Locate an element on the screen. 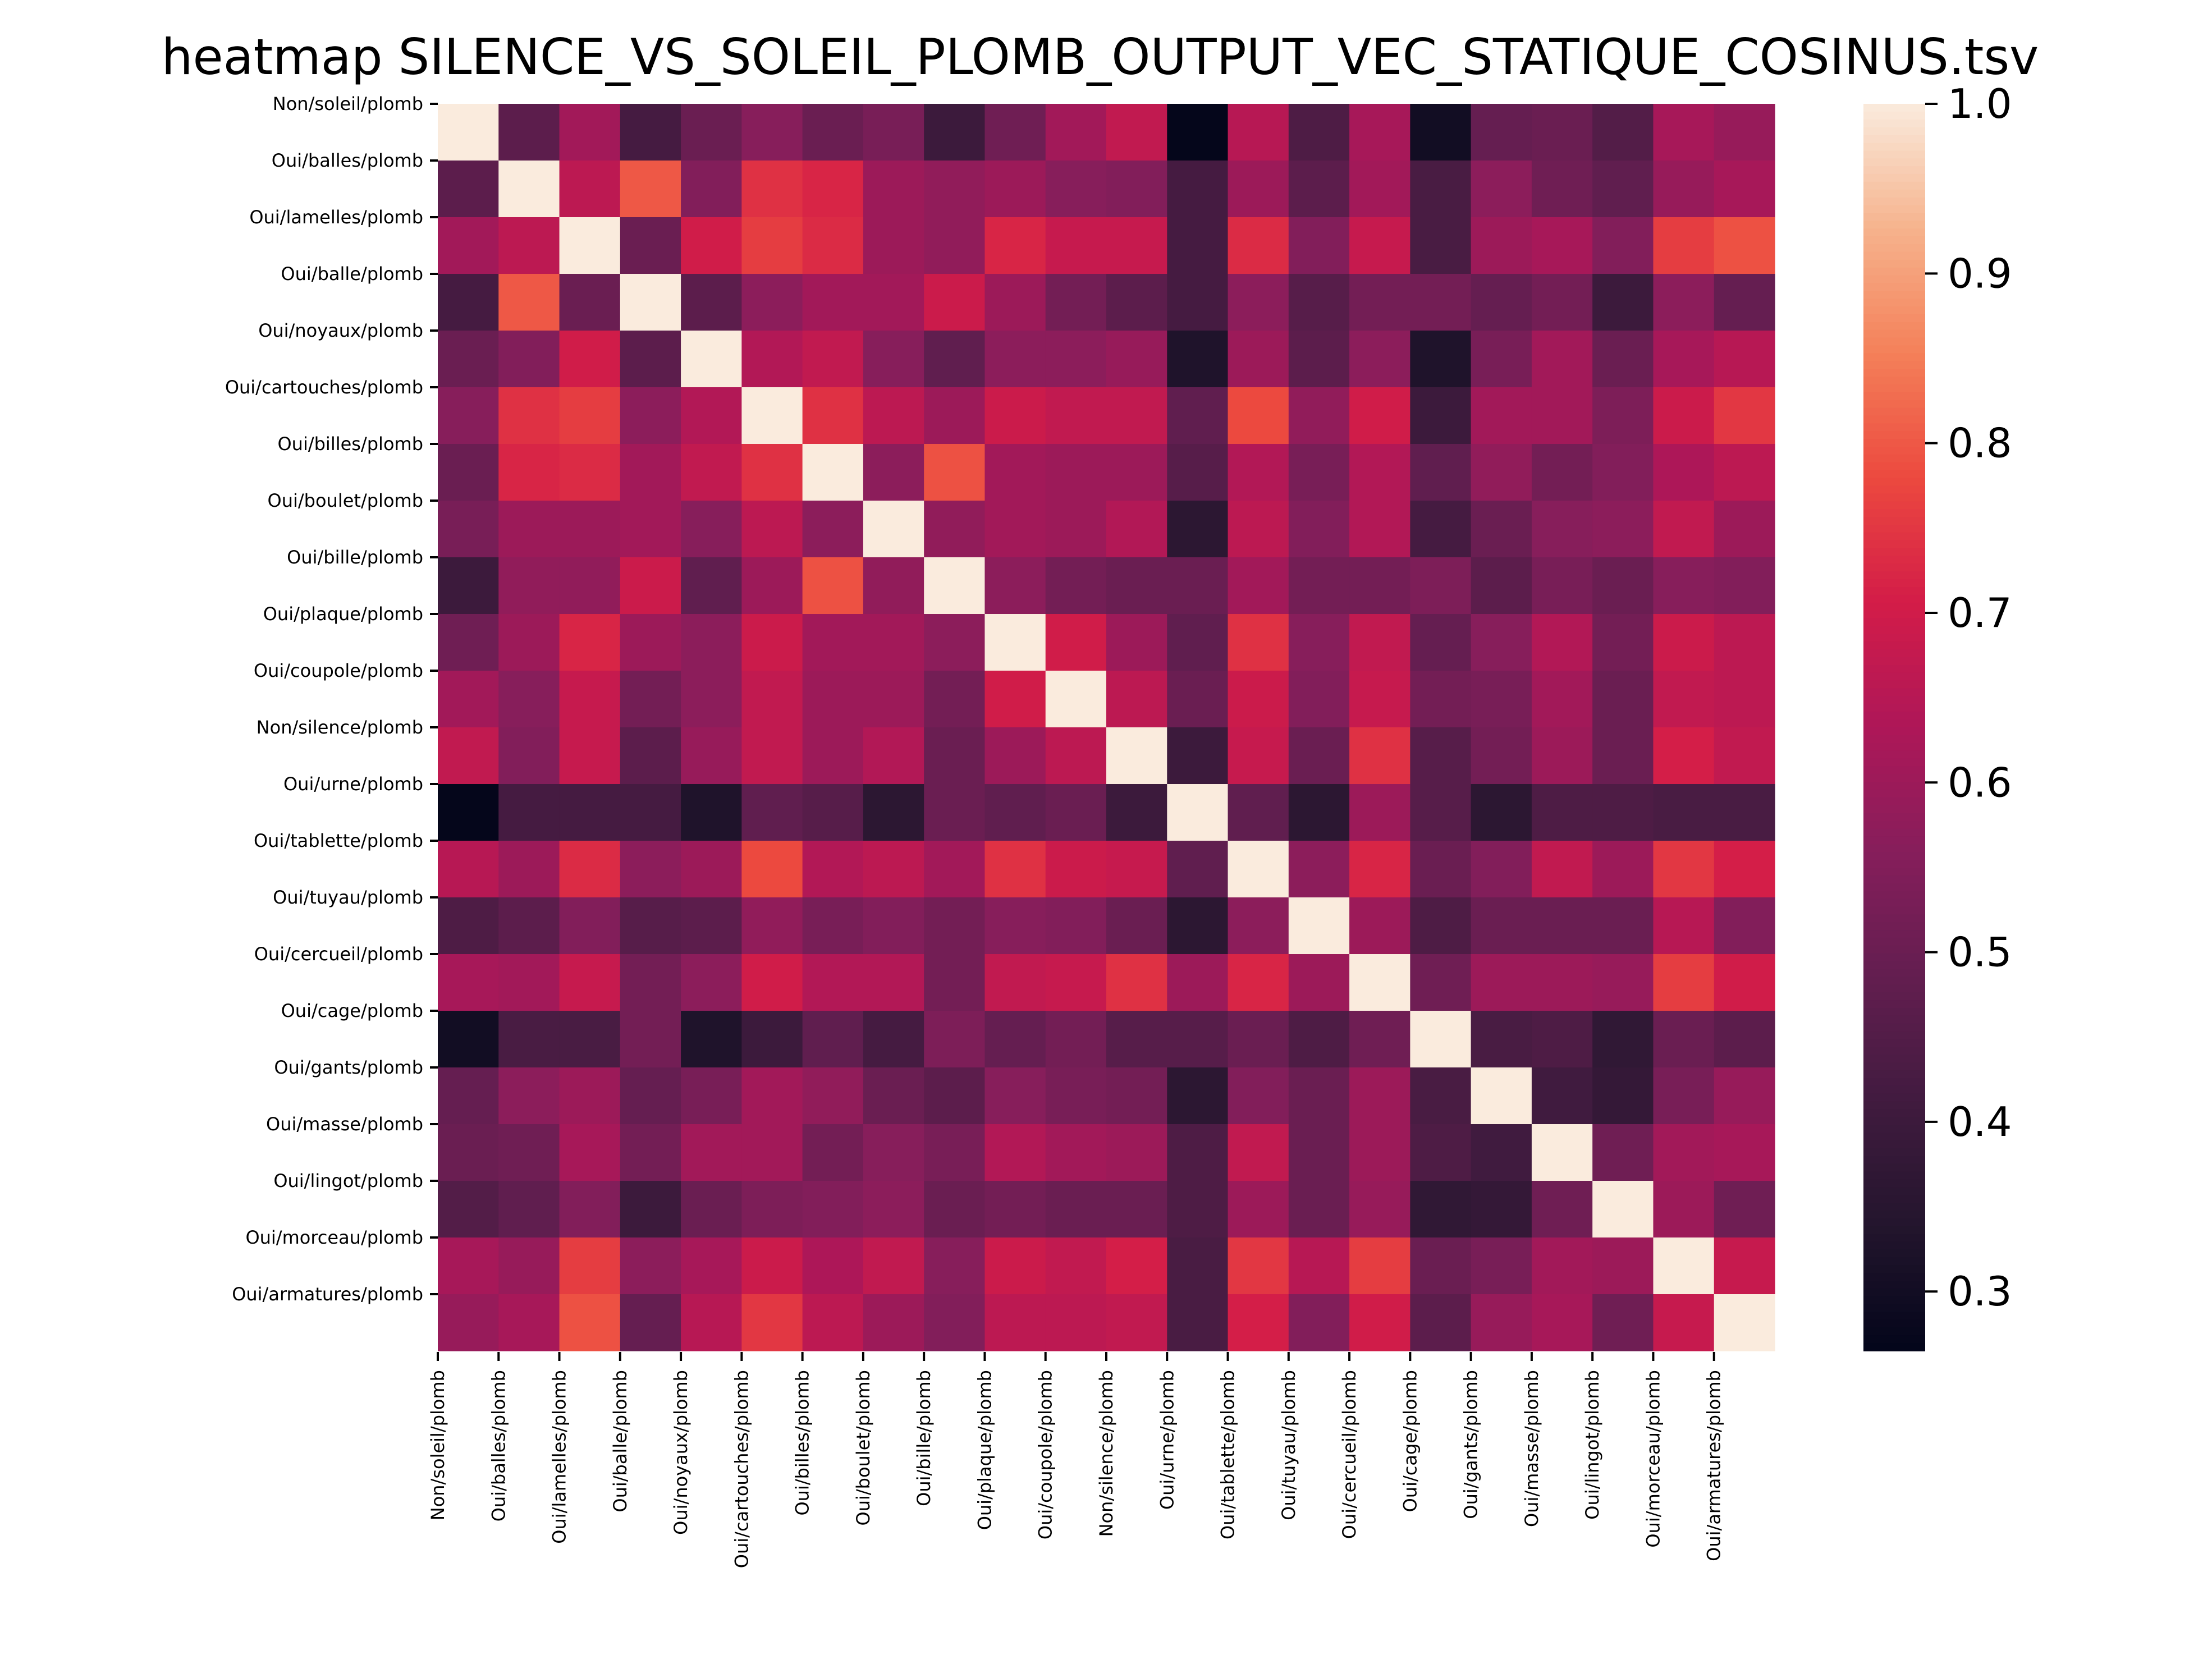 The image size is (2212, 1673). colorbar: 0.3 0.4 0.5 0.6 0.7 0.8 0.9 1.0 is located at coordinates (1937, 715).